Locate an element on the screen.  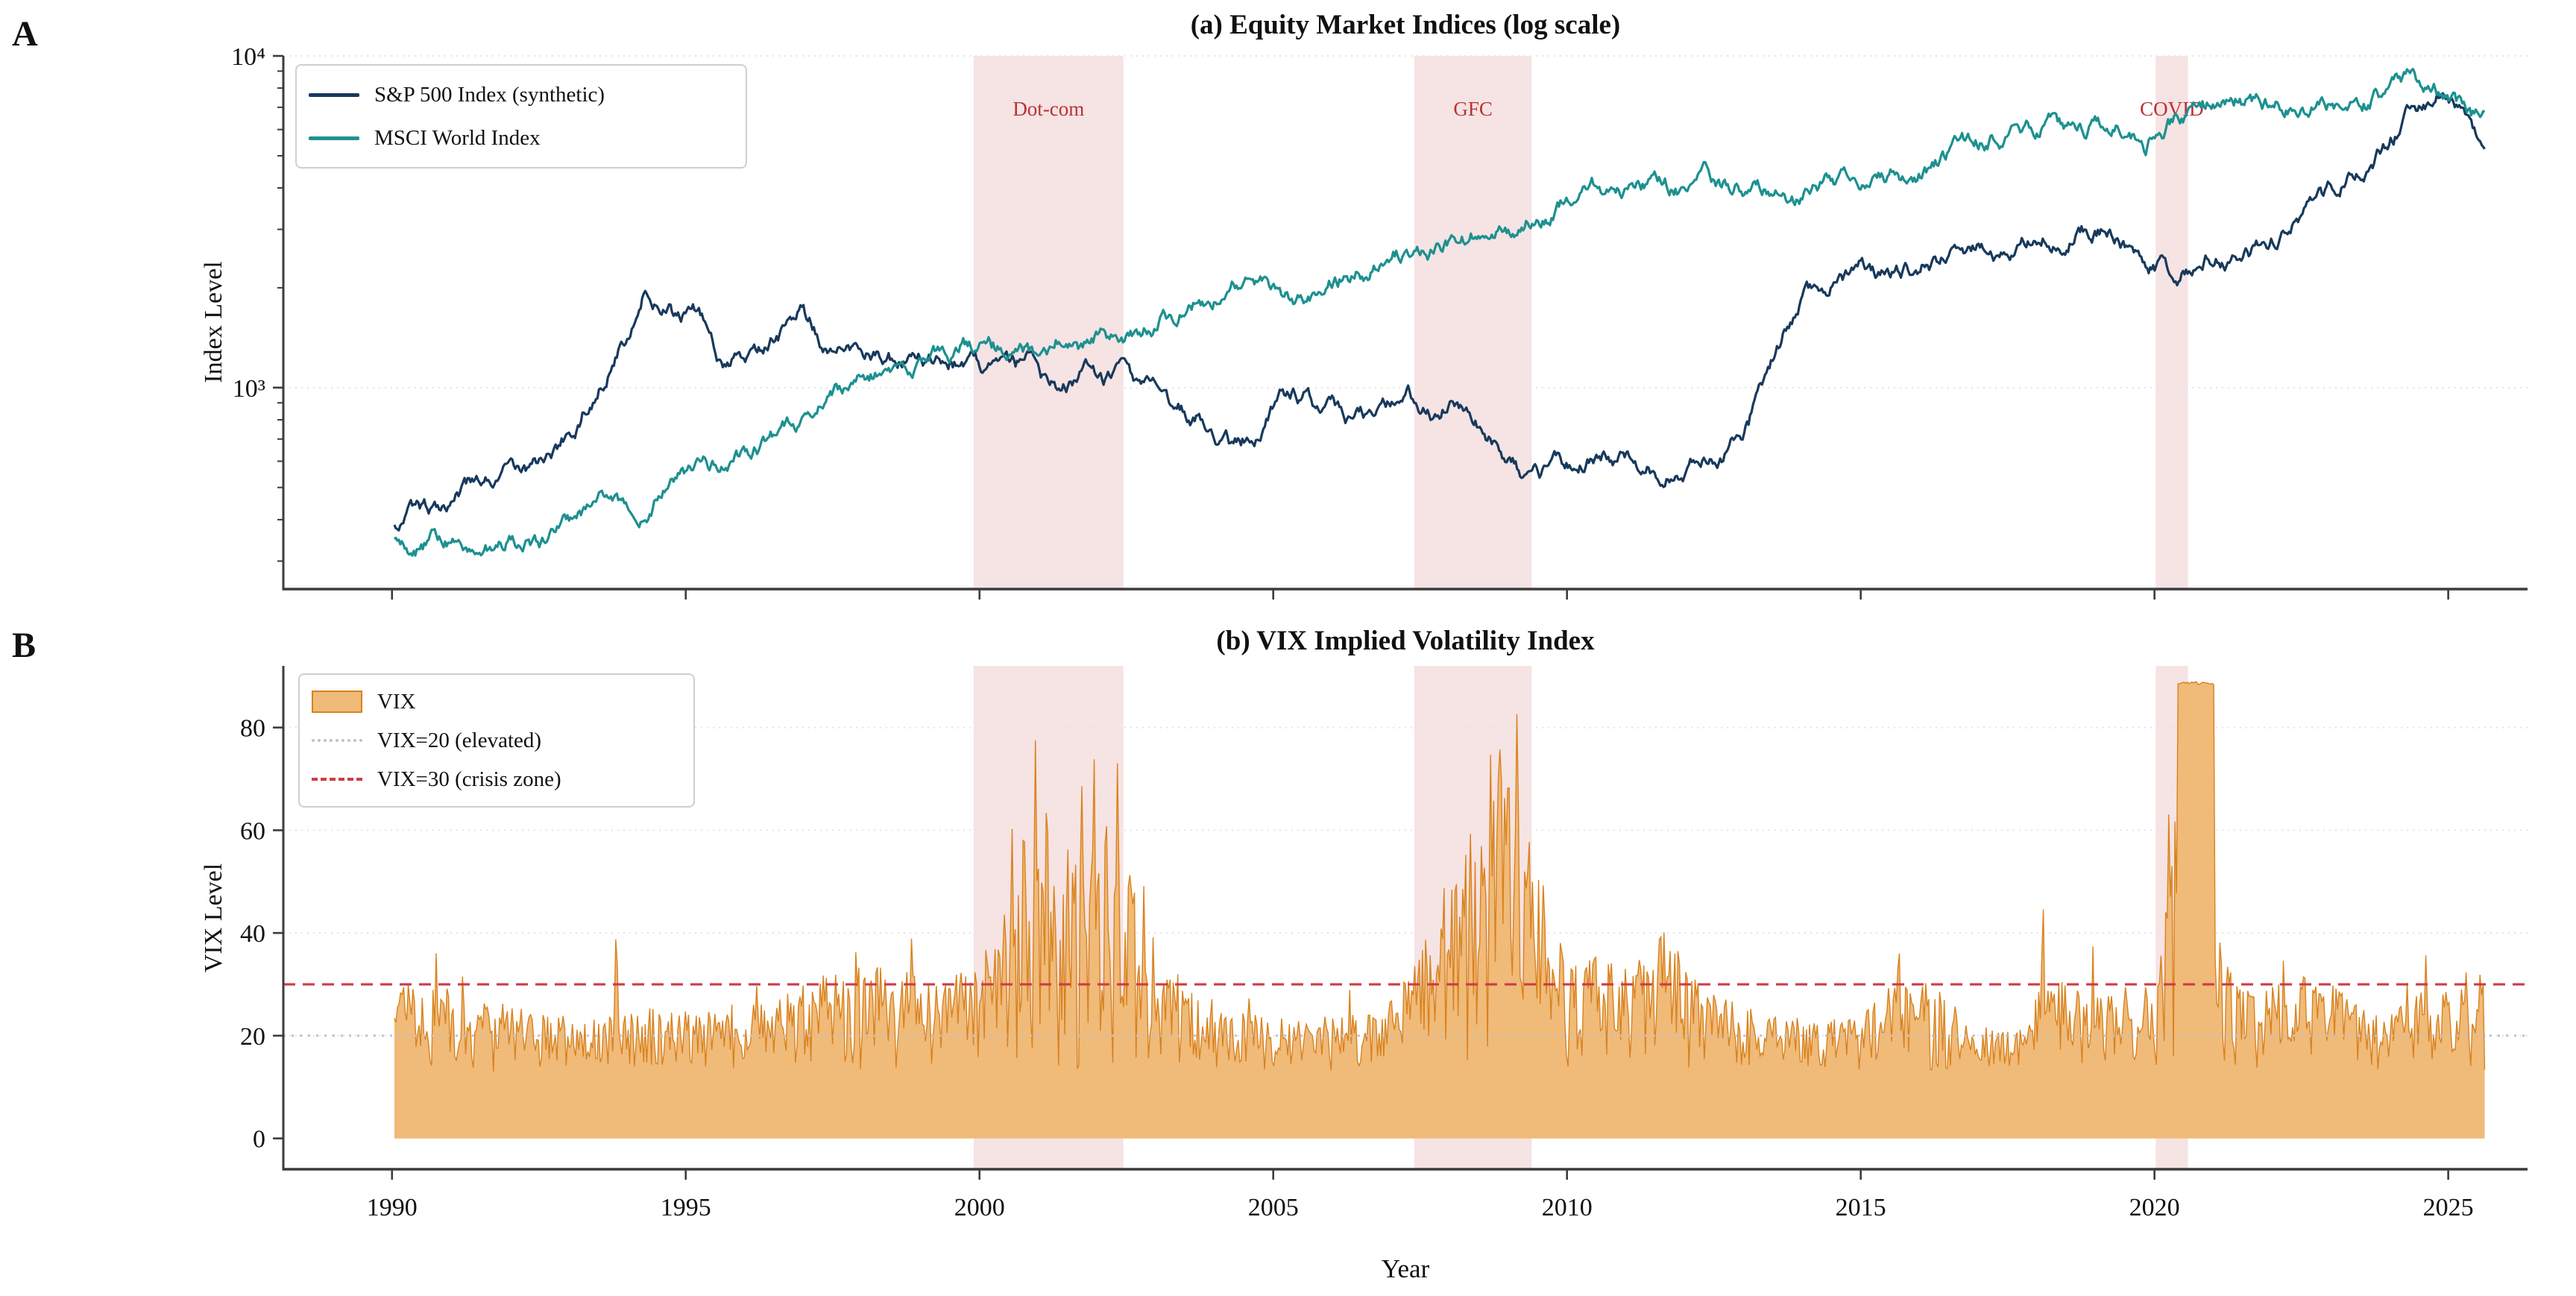
legend-item-vix20: VIX=20 (elevated) is located at coordinates (493, 741).